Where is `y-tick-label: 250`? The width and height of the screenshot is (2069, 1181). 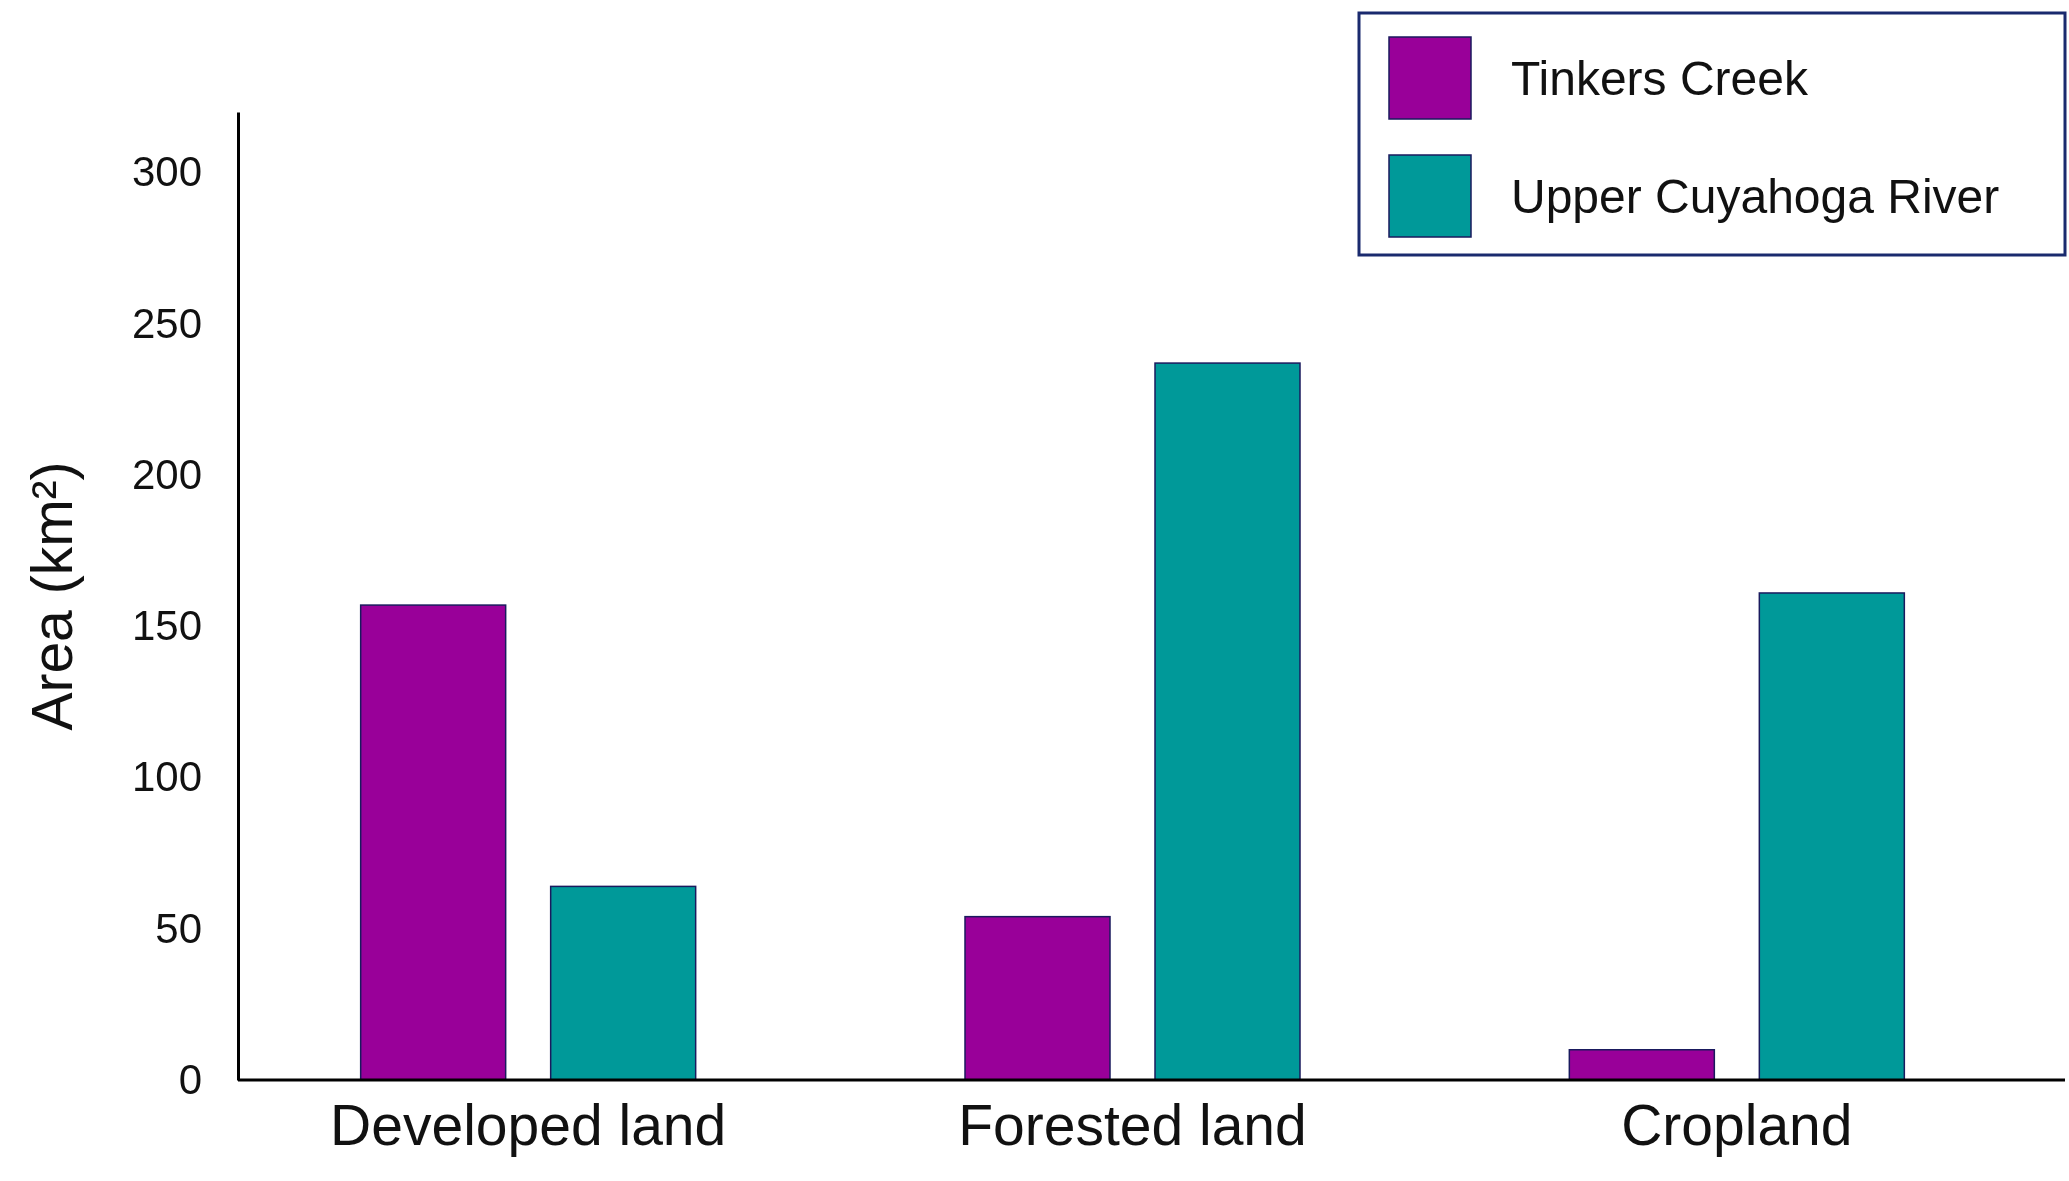 y-tick-label: 250 is located at coordinates (166, 323).